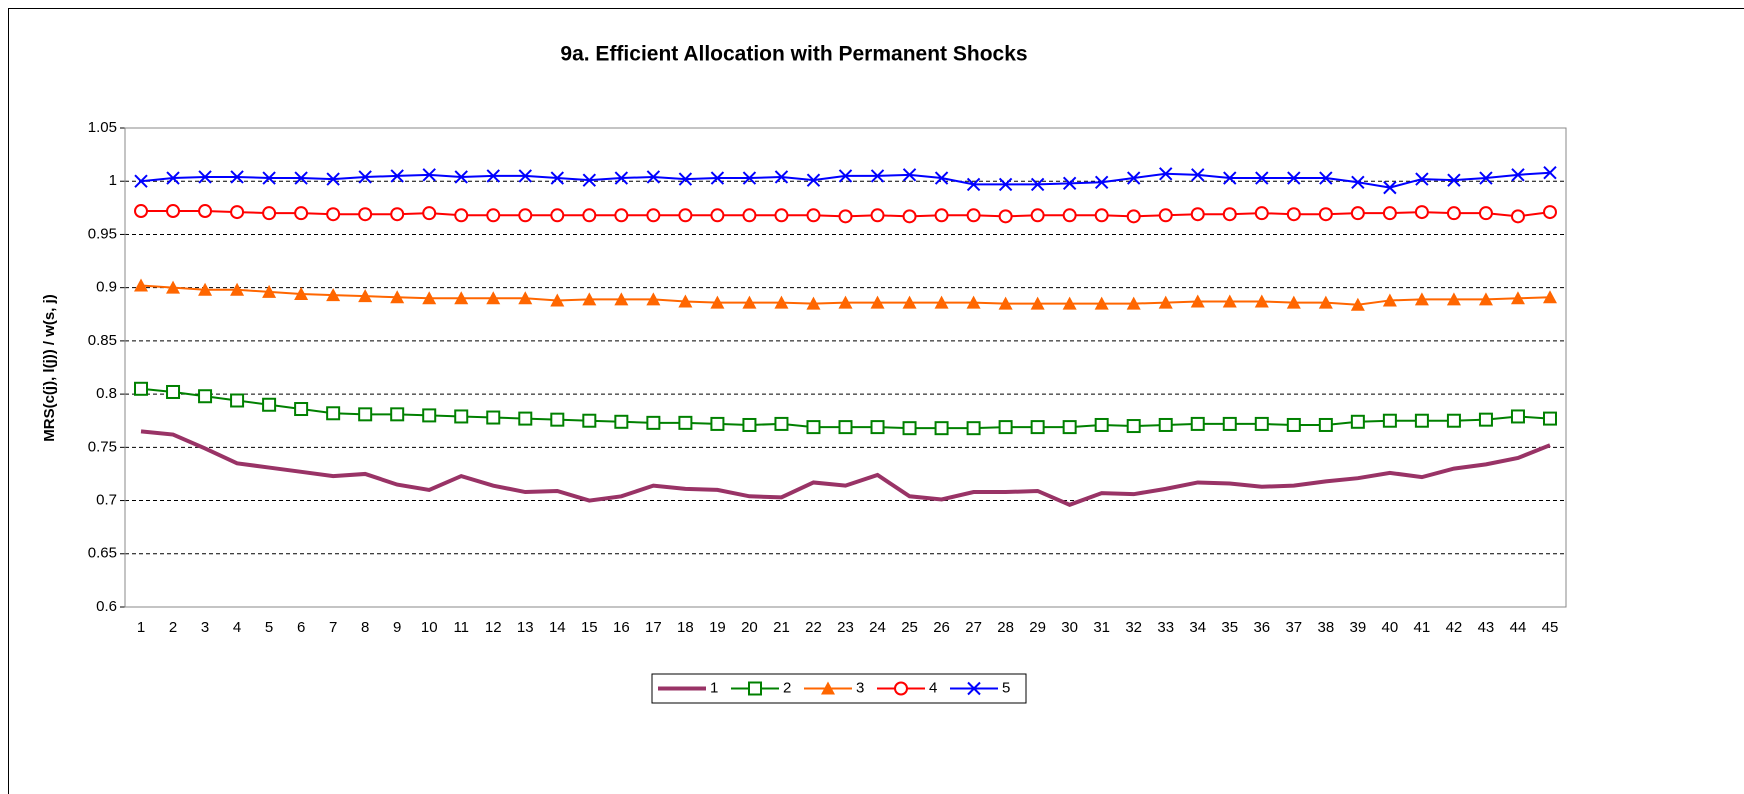 The width and height of the screenshot is (1744, 794). Describe the element at coordinates (237, 627) in the screenshot. I see `x-tick-label: 4` at that location.